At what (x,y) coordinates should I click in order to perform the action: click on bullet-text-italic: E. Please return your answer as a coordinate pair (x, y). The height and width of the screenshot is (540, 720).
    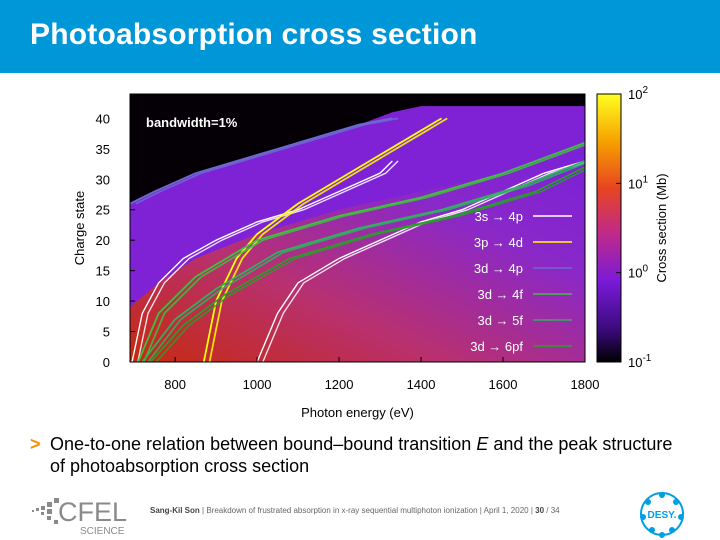
    Looking at the image, I should click on (482, 444).